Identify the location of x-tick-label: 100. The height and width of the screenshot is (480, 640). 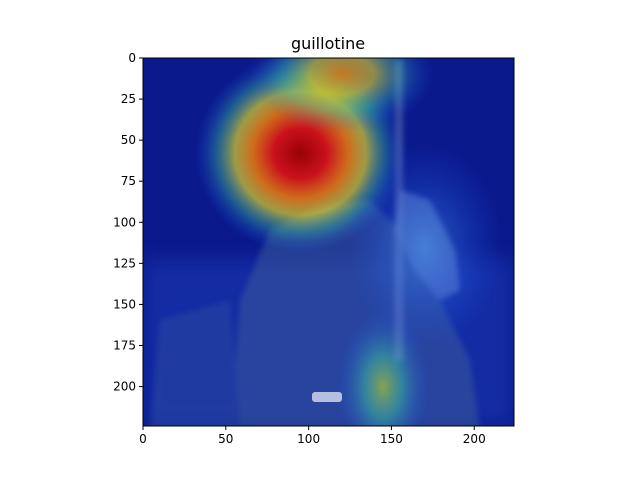
(308, 439).